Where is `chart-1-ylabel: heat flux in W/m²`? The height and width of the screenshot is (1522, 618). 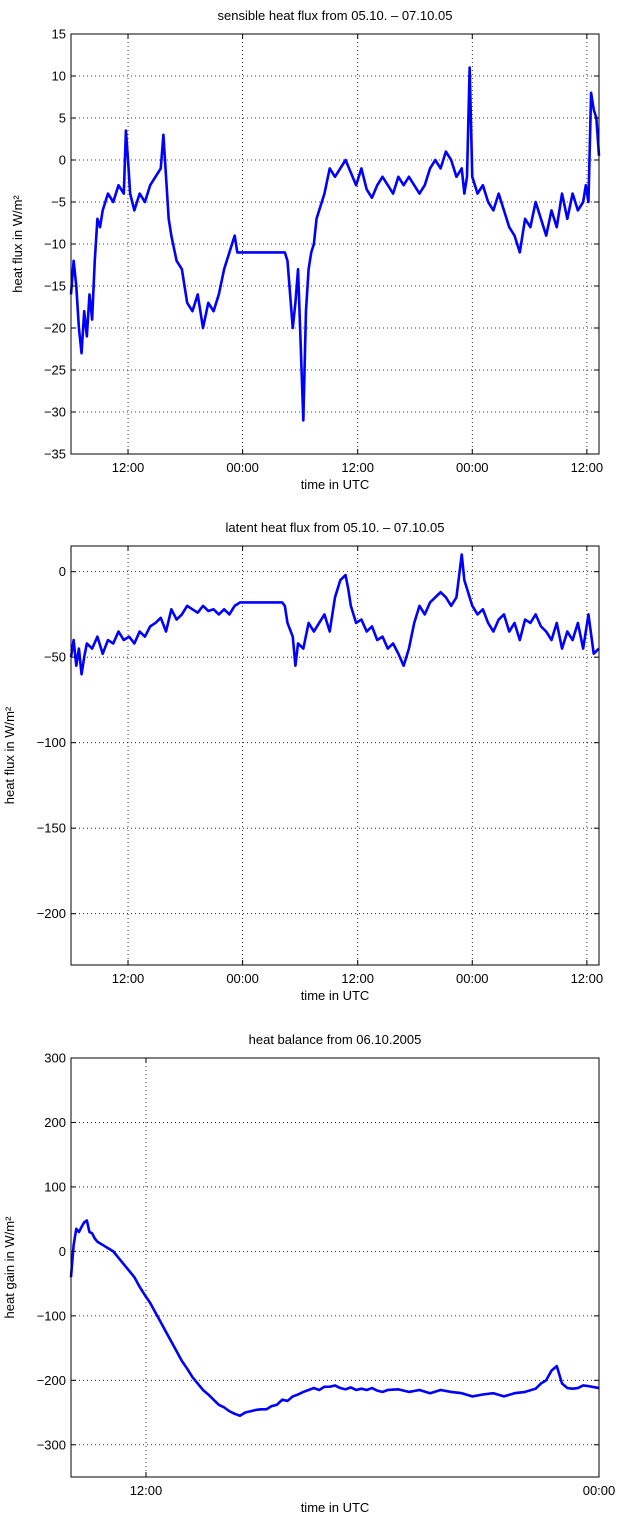 chart-1-ylabel: heat flux in W/m² is located at coordinates (9, 755).